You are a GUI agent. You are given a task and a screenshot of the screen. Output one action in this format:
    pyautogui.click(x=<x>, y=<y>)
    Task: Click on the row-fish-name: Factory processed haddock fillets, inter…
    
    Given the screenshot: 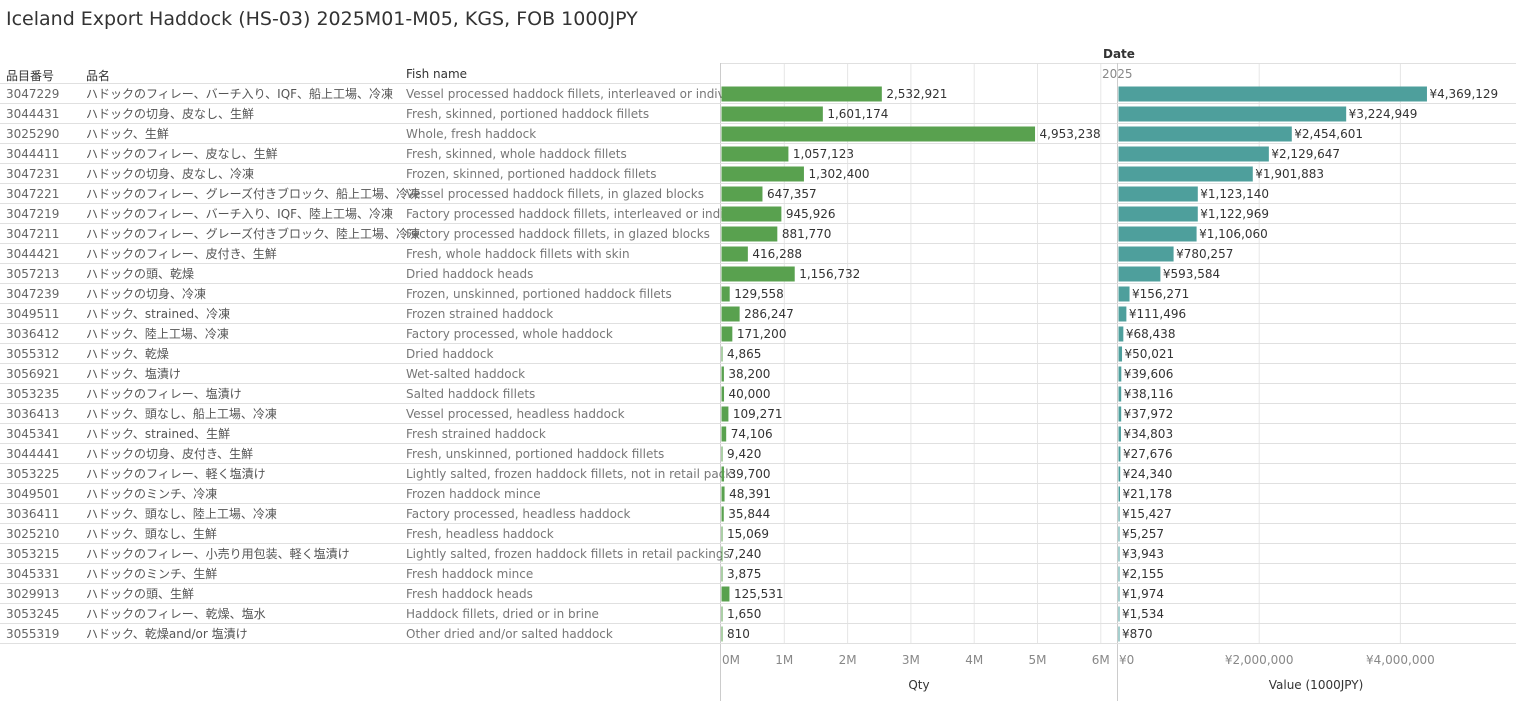 What is the action you would take?
    pyautogui.click(x=571, y=214)
    